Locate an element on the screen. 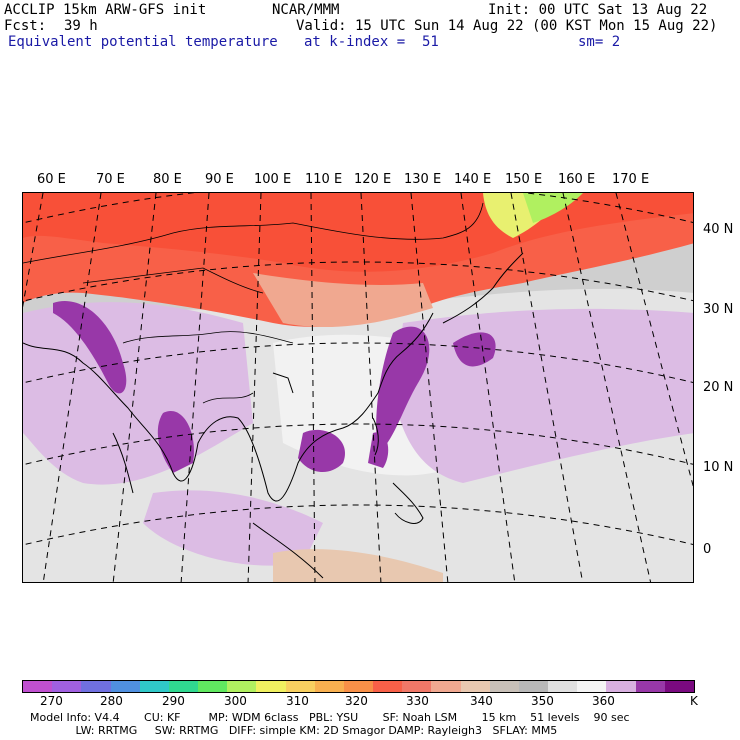  lon-label: 160 E is located at coordinates (577, 179).